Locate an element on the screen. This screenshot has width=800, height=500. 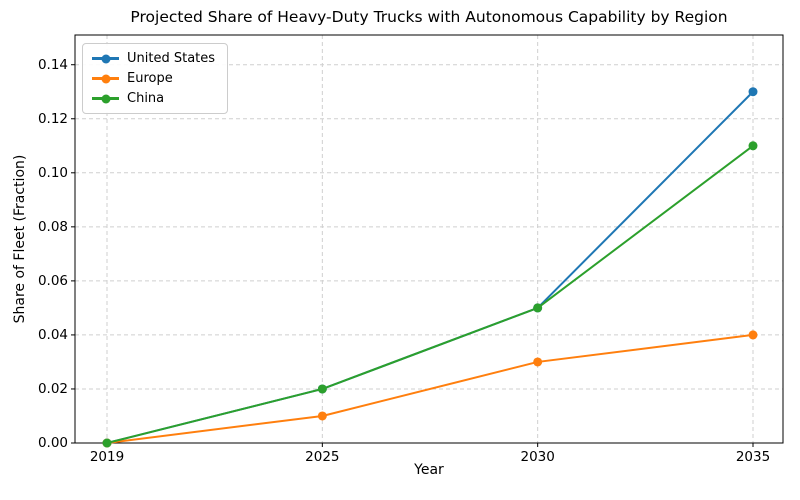
y-tick-label: 0.00 is located at coordinates (52, 443).